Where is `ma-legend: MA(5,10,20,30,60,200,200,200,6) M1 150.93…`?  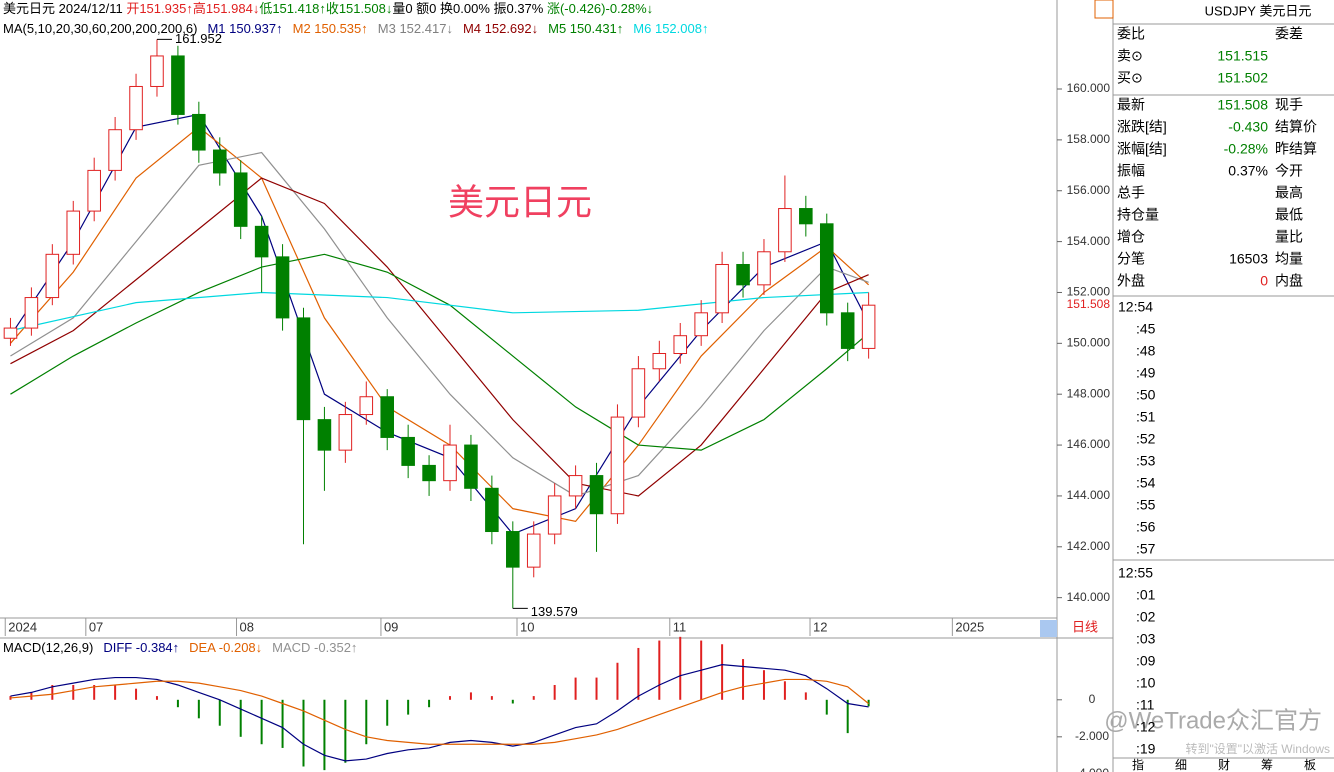
ma-legend: MA(5,10,20,30,60,200,200,200,6) M1 150.93… is located at coordinates (355, 28).